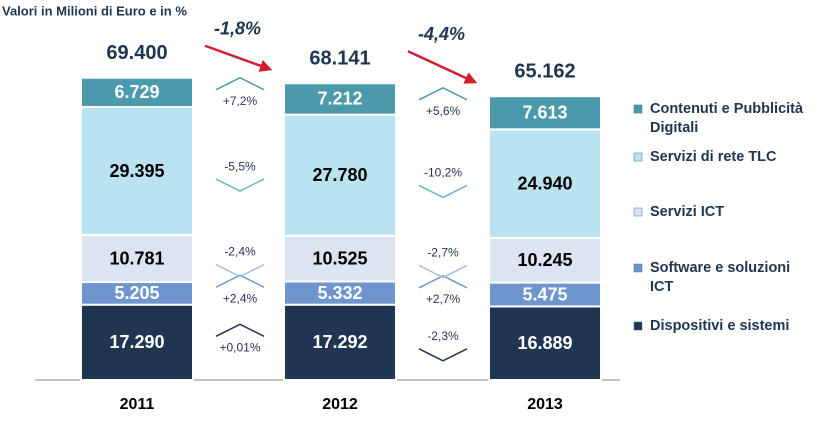 This screenshot has width=823, height=421. What do you see at coordinates (240, 298) in the screenshot?
I see `change-label: +2,4%` at bounding box center [240, 298].